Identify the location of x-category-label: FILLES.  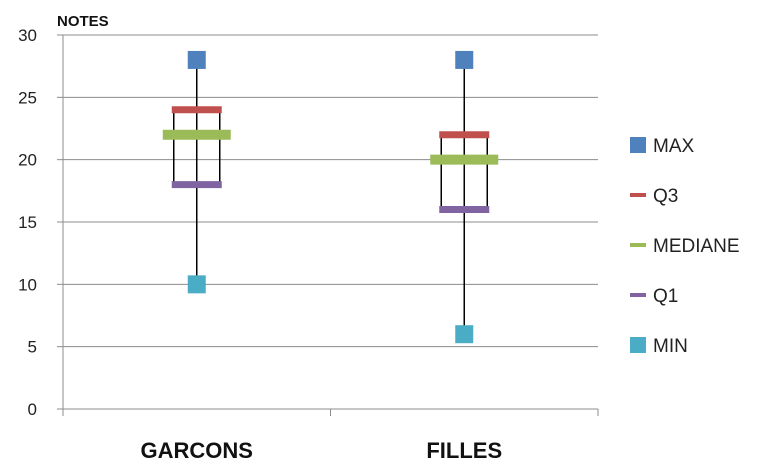
(464, 450).